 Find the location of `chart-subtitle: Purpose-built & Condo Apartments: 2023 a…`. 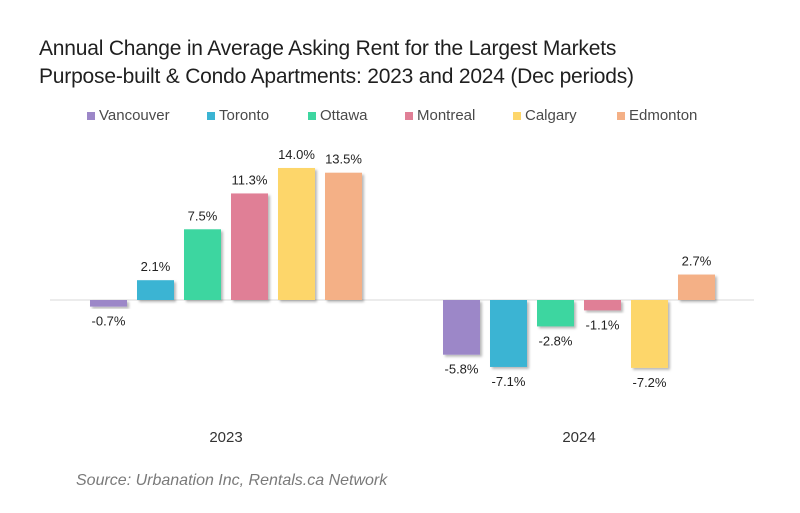

chart-subtitle: Purpose-built & Condo Apartments: 2023 a… is located at coordinates (336, 76).